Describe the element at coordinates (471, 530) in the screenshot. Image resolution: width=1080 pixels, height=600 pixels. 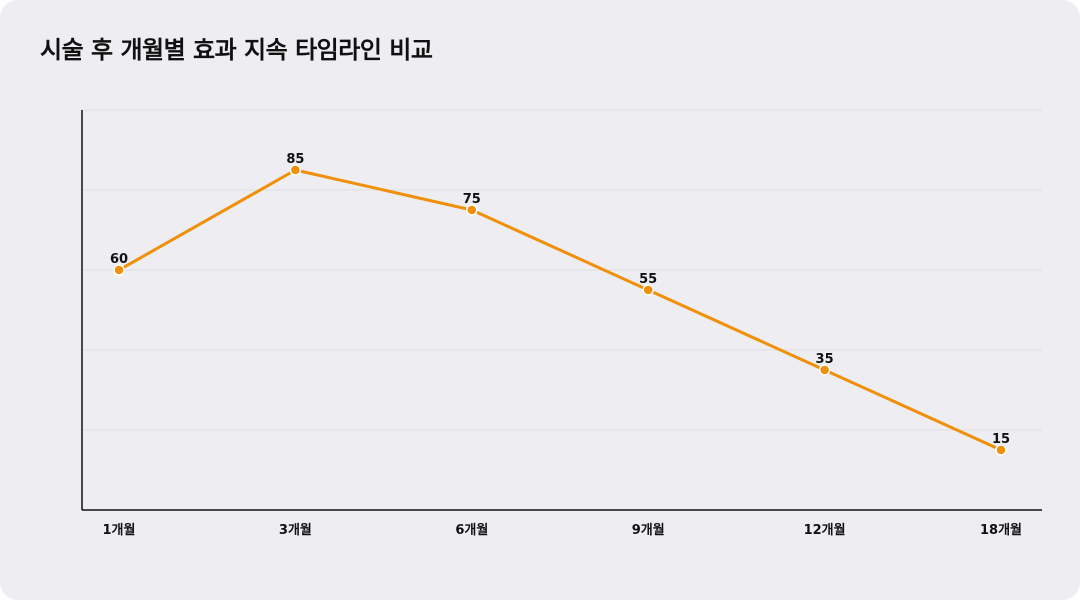
I see `x-tick-label: 6개월` at that location.